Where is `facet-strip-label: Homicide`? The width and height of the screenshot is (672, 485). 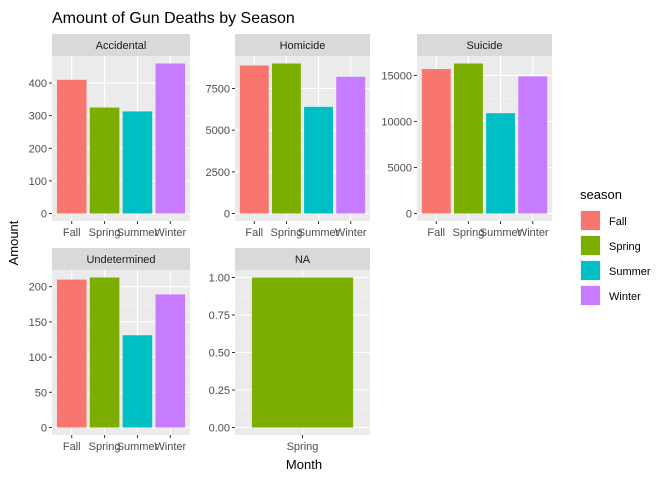 facet-strip-label: Homicide is located at coordinates (303, 46).